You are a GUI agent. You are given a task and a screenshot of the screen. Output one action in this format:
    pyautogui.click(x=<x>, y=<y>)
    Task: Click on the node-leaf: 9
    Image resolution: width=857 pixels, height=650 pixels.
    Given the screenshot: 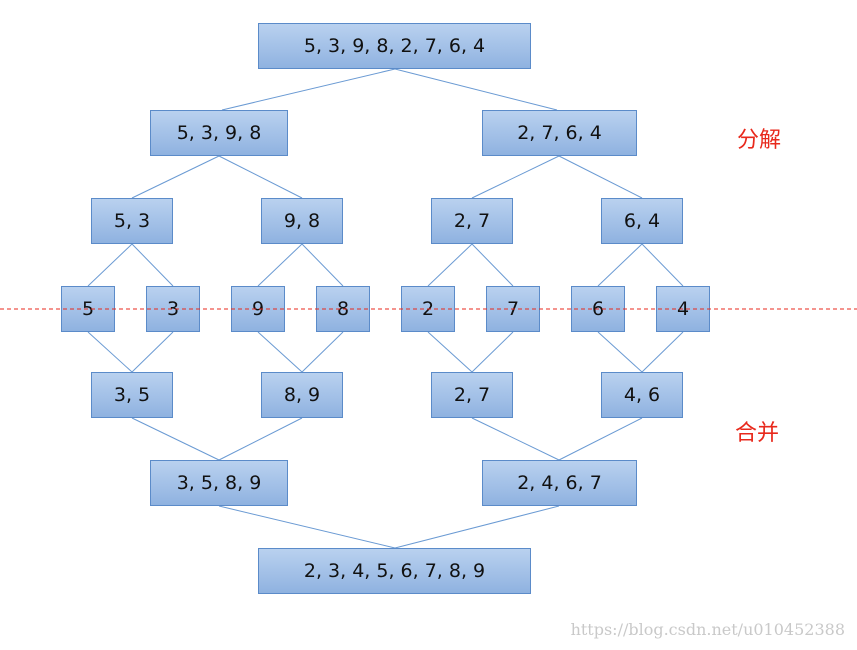 What is the action you would take?
    pyautogui.click(x=258, y=309)
    